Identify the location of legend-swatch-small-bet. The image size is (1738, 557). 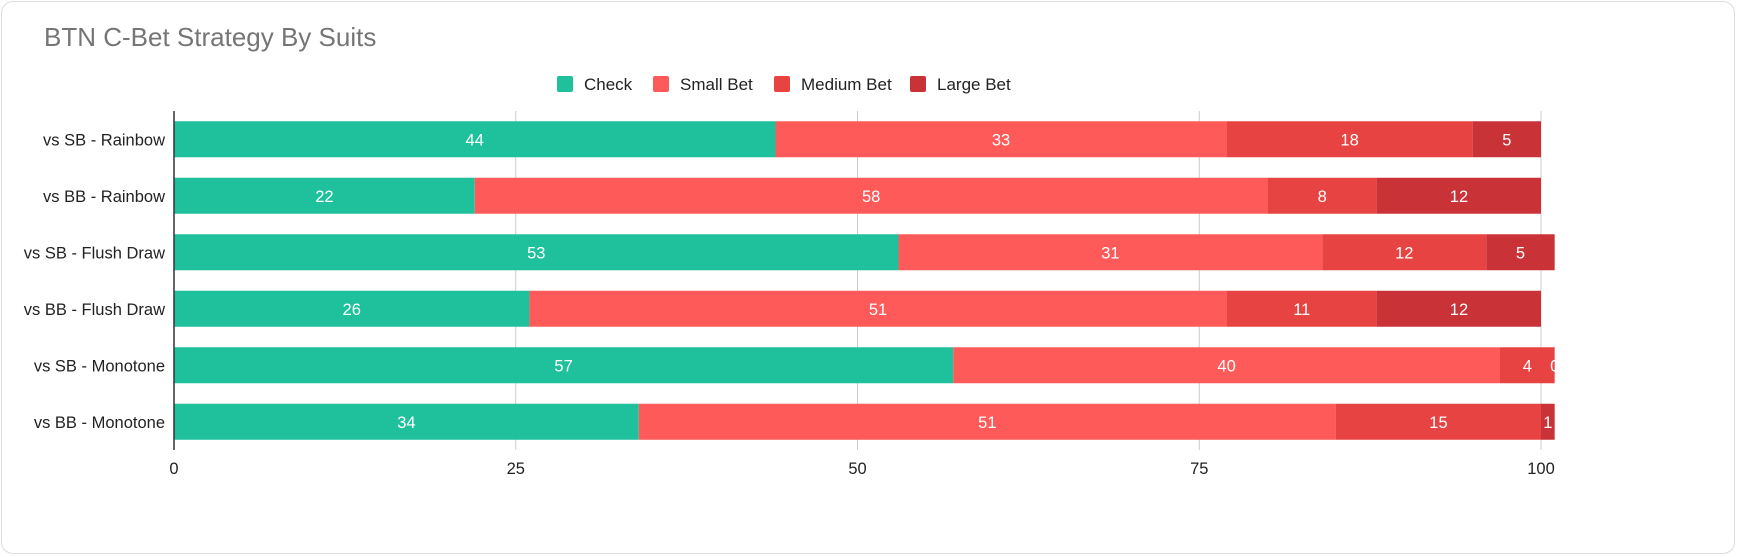
(661, 84).